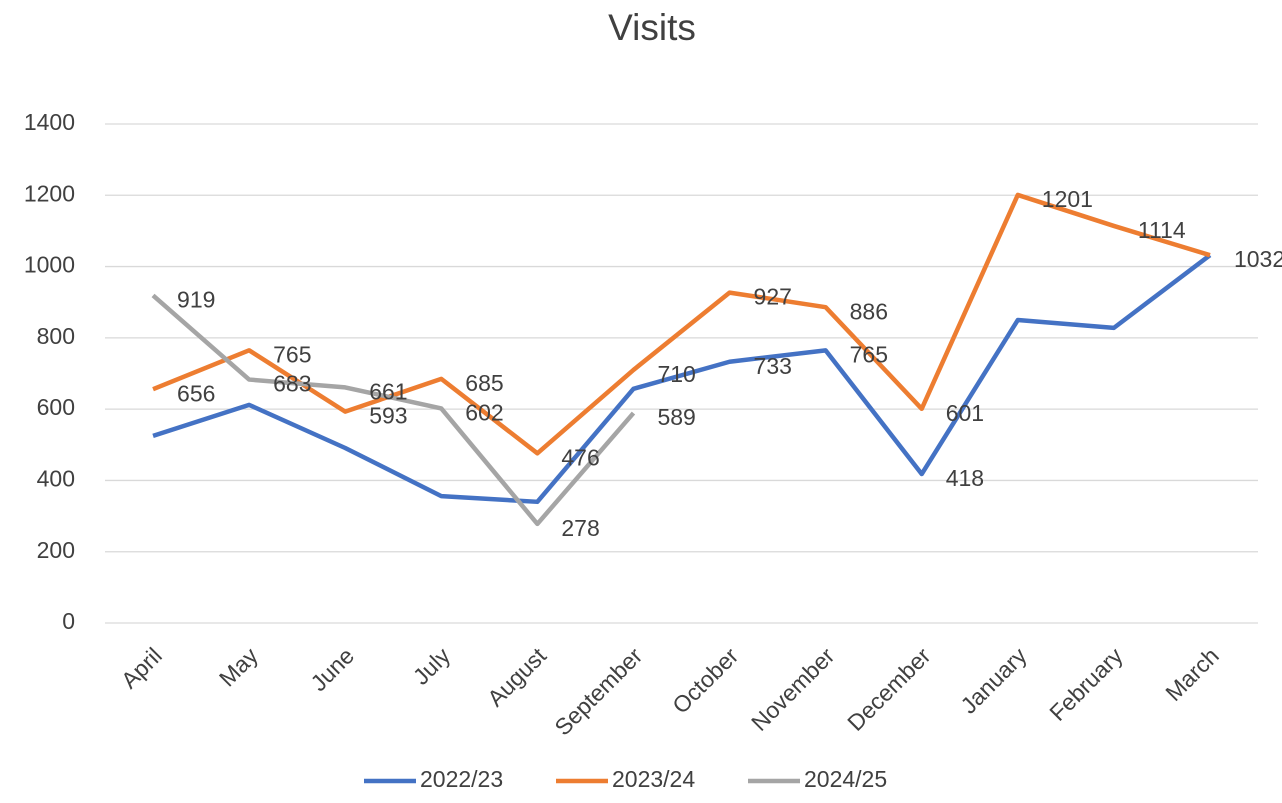  Describe the element at coordinates (993, 680) in the screenshot. I see `x-tick-label: January` at that location.